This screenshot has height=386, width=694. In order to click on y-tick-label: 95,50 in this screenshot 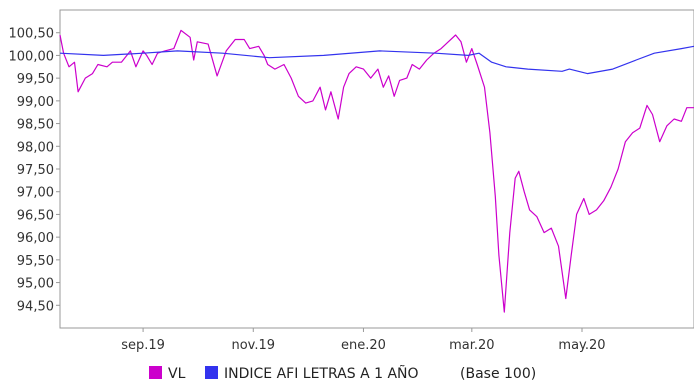, I will do `click(35, 261)`.